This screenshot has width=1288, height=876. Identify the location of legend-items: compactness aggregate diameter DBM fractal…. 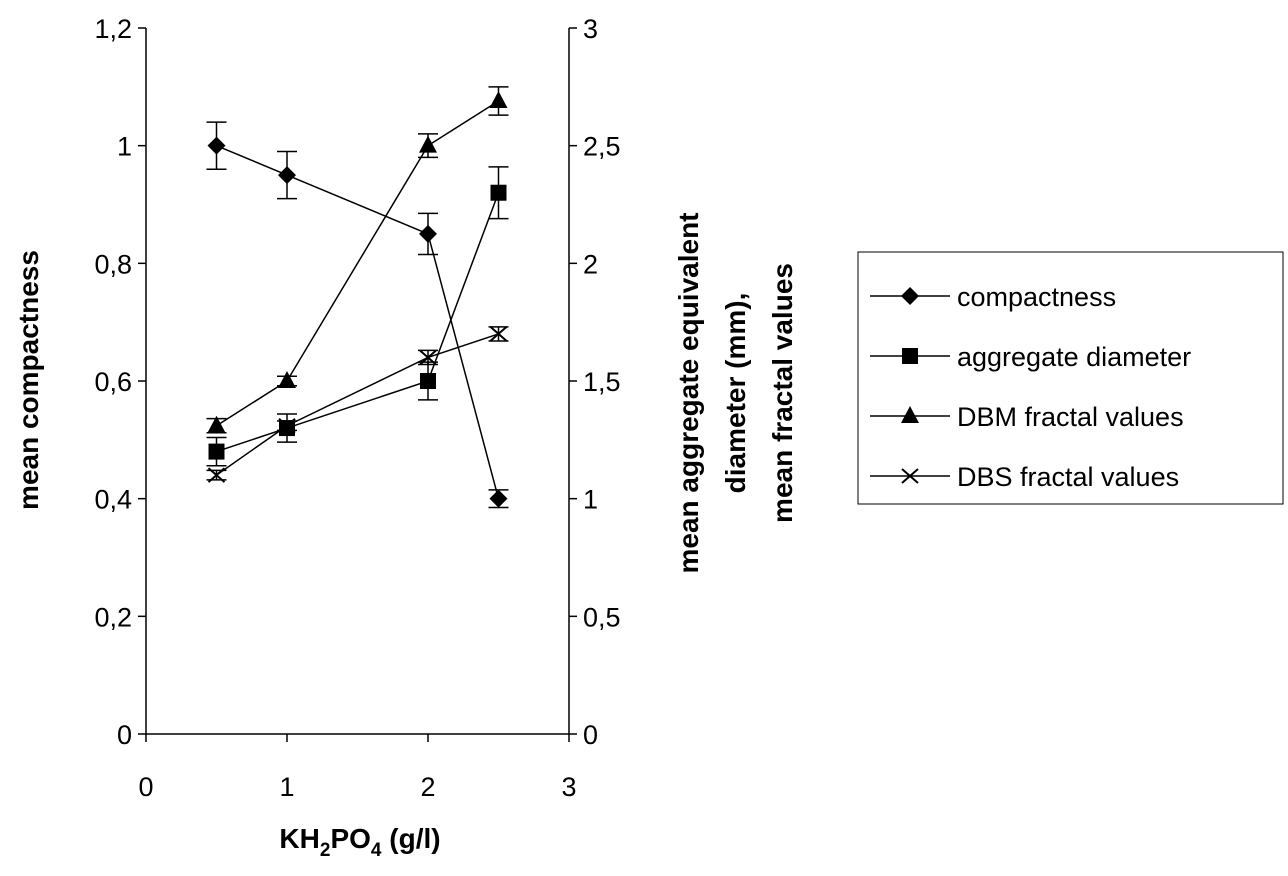
(1030, 387).